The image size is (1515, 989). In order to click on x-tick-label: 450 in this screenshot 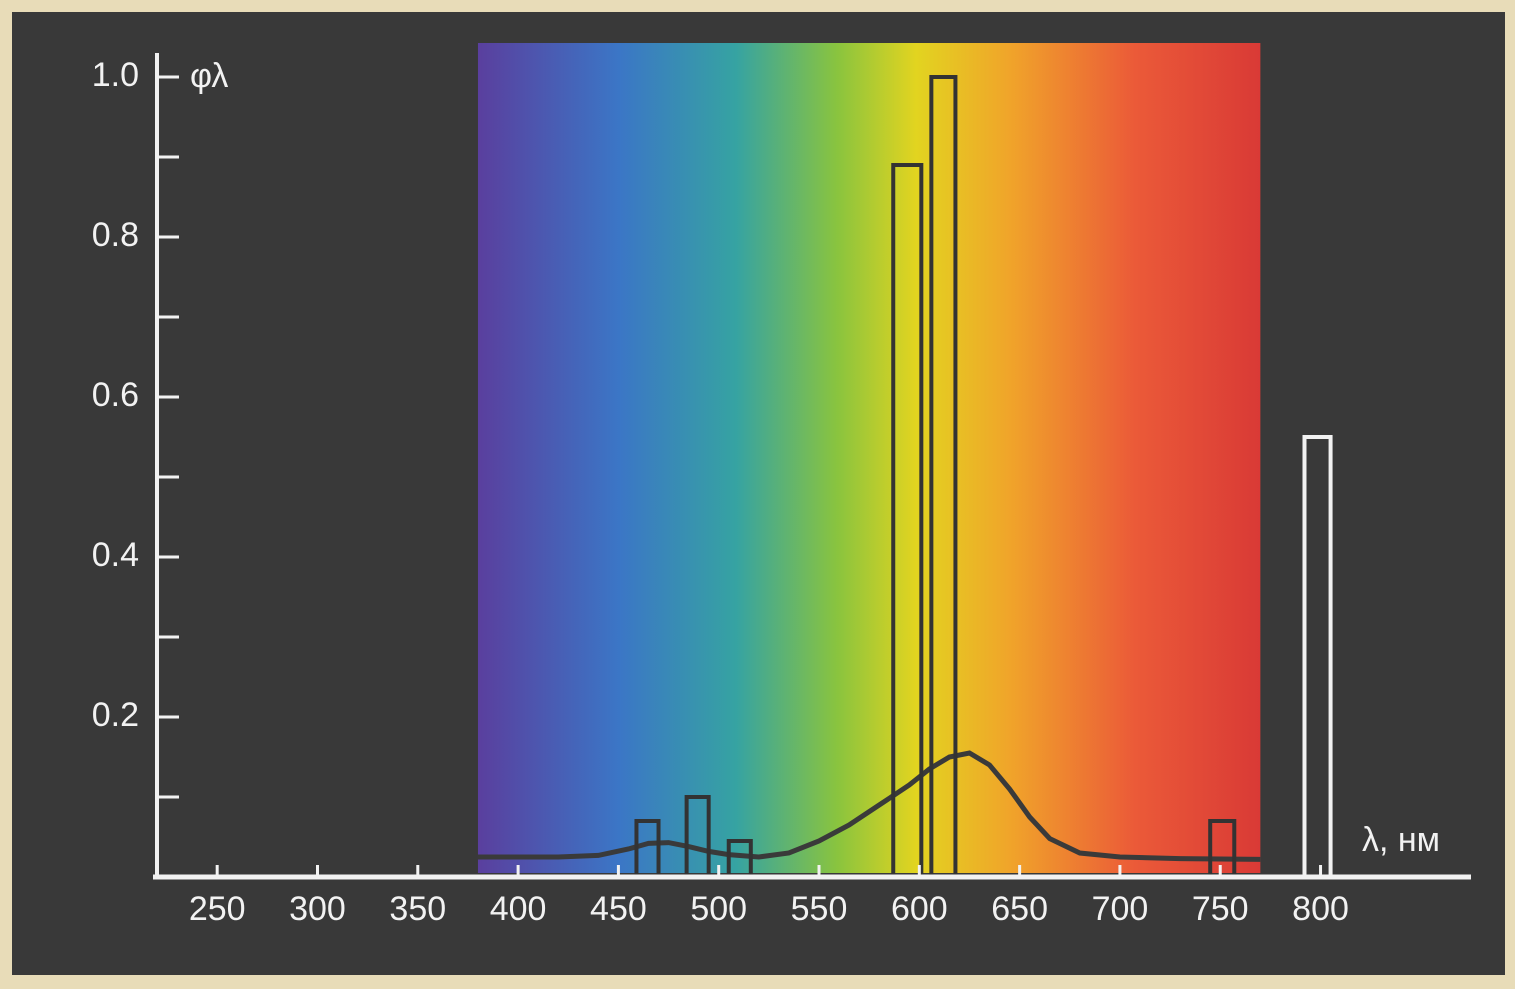, I will do `click(618, 909)`.